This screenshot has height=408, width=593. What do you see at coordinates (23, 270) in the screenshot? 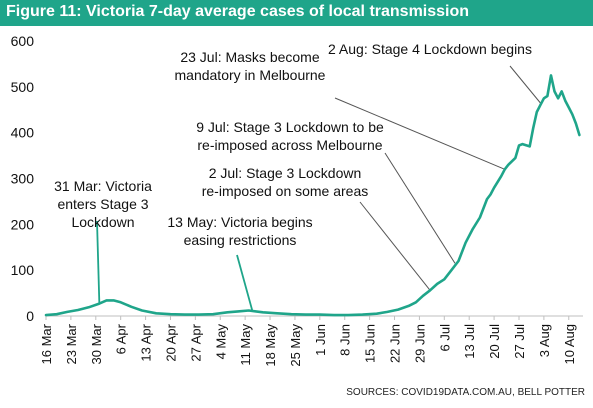
I see `y-tick-label: 100` at bounding box center [23, 270].